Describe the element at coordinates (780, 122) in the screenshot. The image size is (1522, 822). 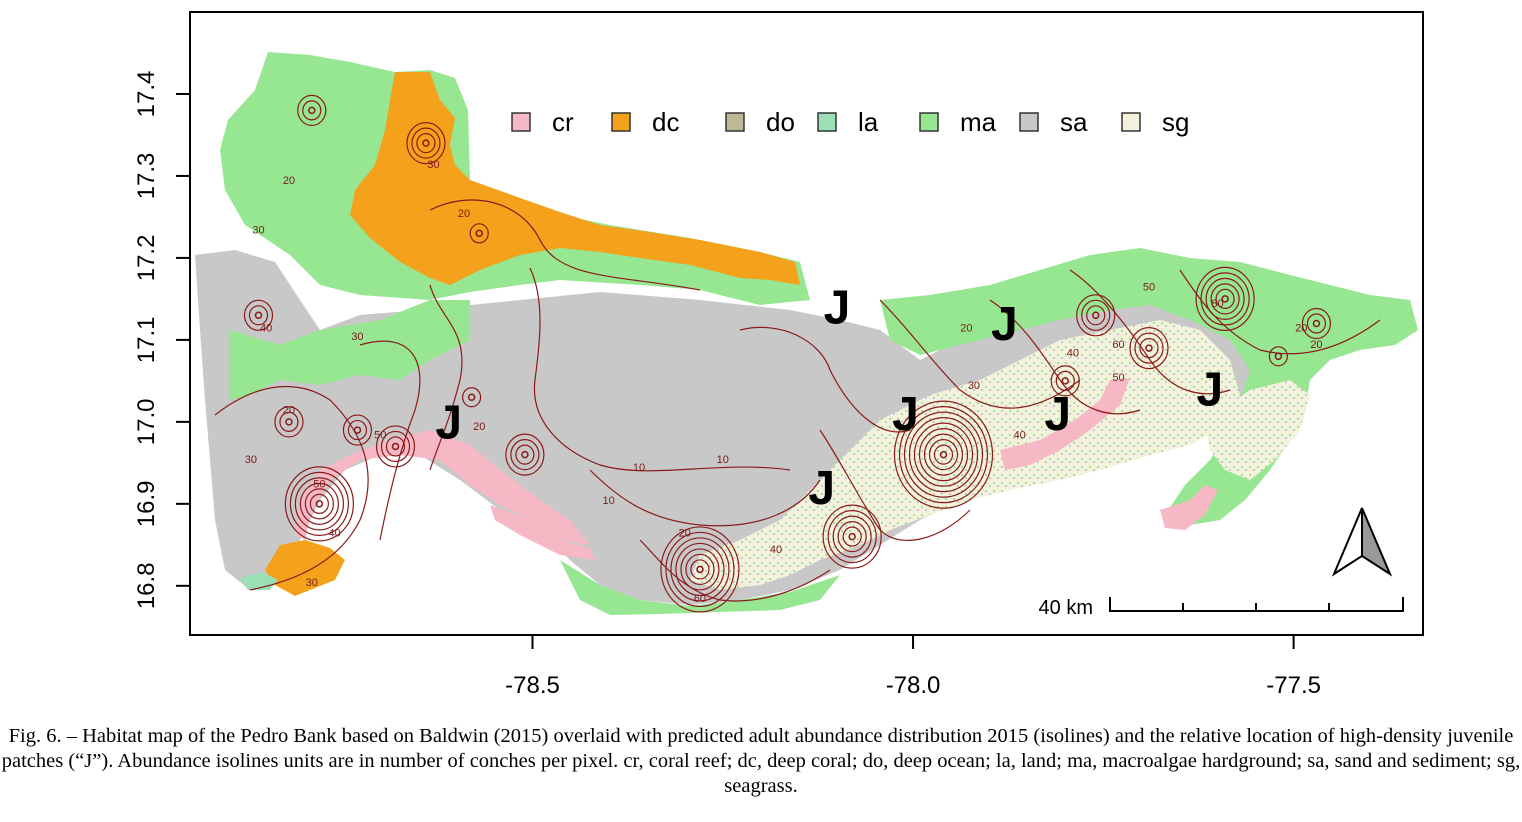
I see `legend-label-do: do` at that location.